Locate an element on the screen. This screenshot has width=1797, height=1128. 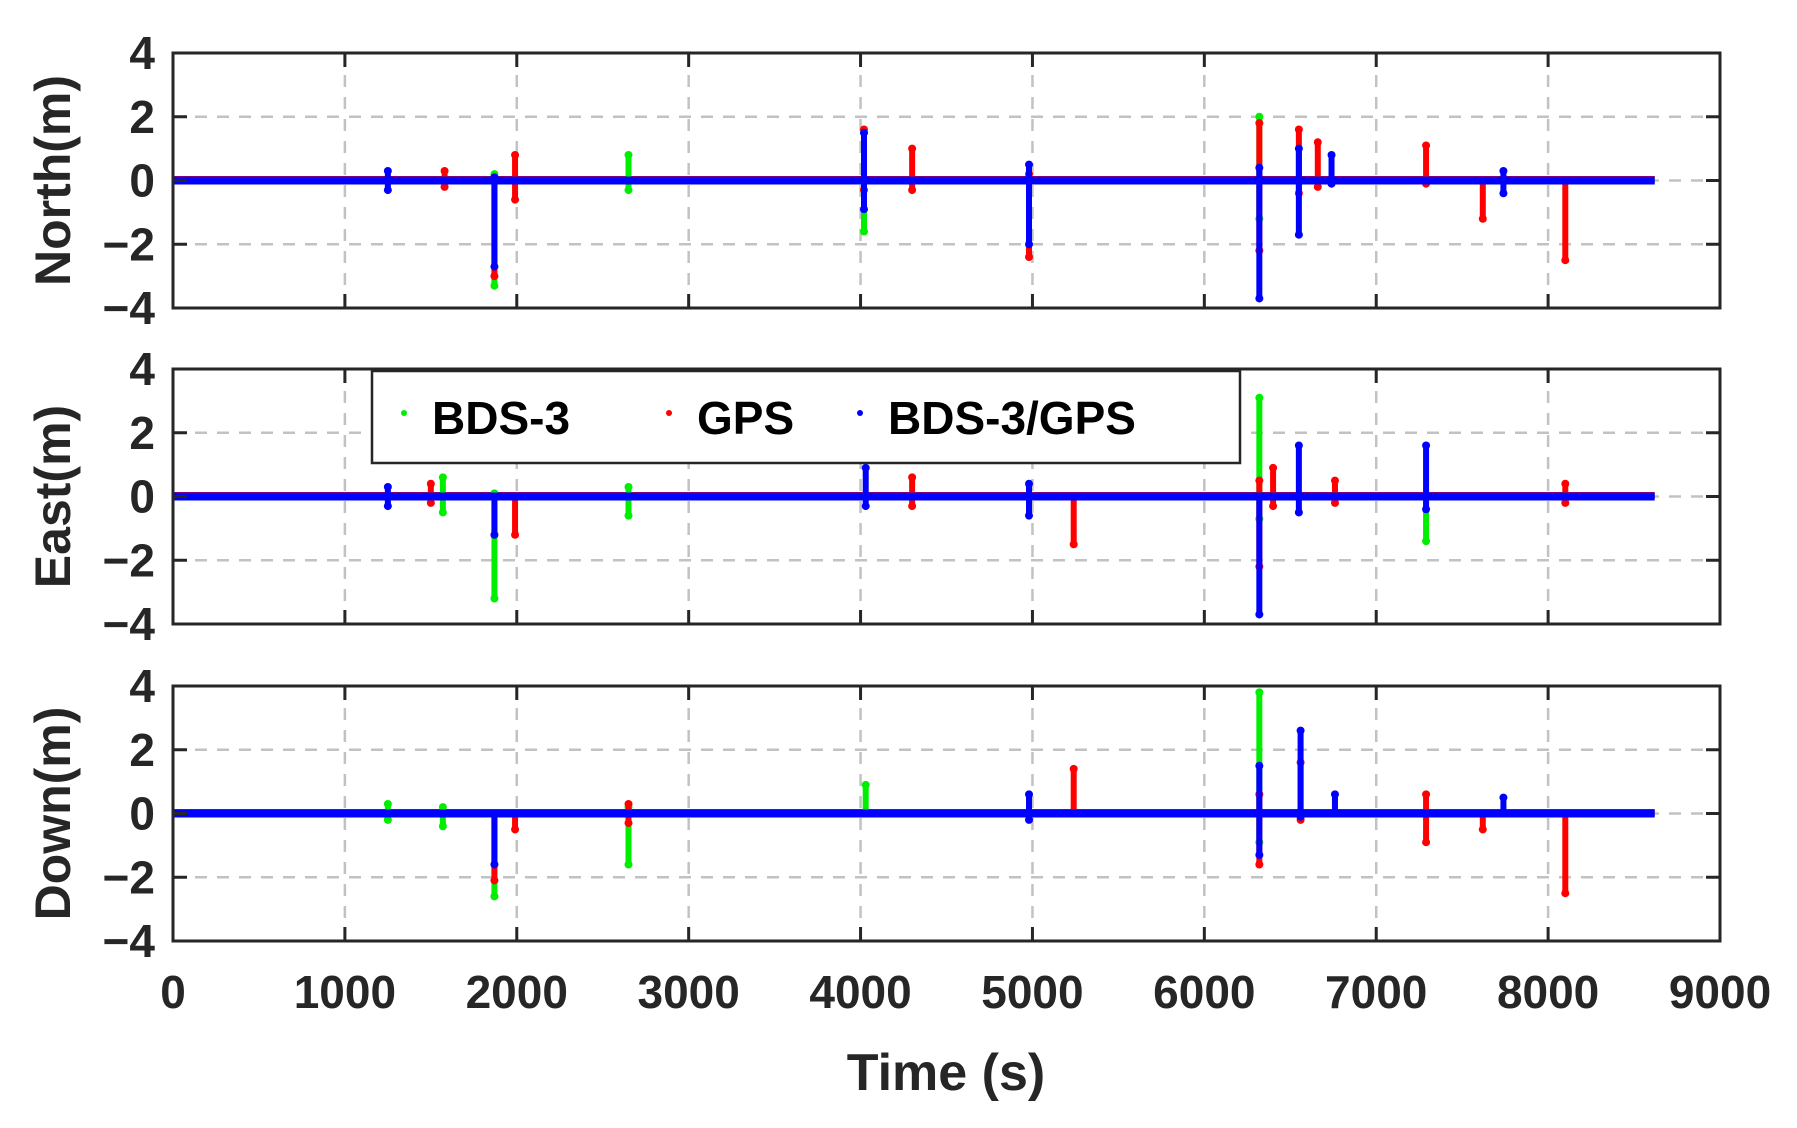
x-tick-label: 1000 is located at coordinates (345, 992).